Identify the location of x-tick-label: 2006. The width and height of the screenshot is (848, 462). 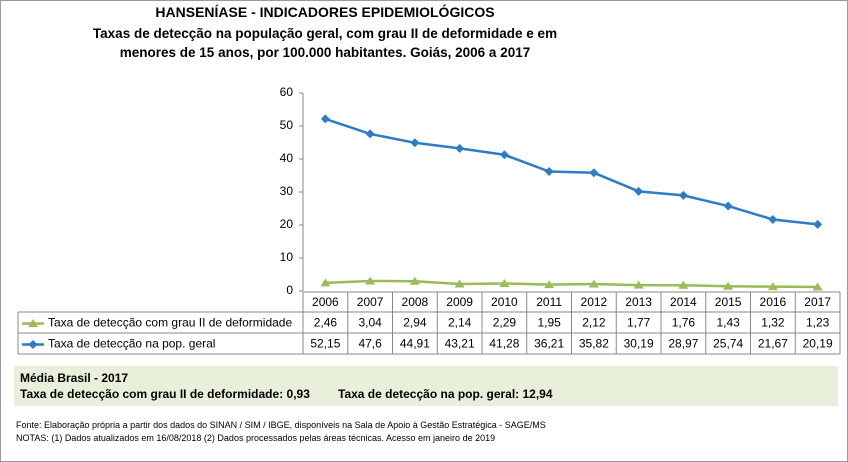
(325, 302).